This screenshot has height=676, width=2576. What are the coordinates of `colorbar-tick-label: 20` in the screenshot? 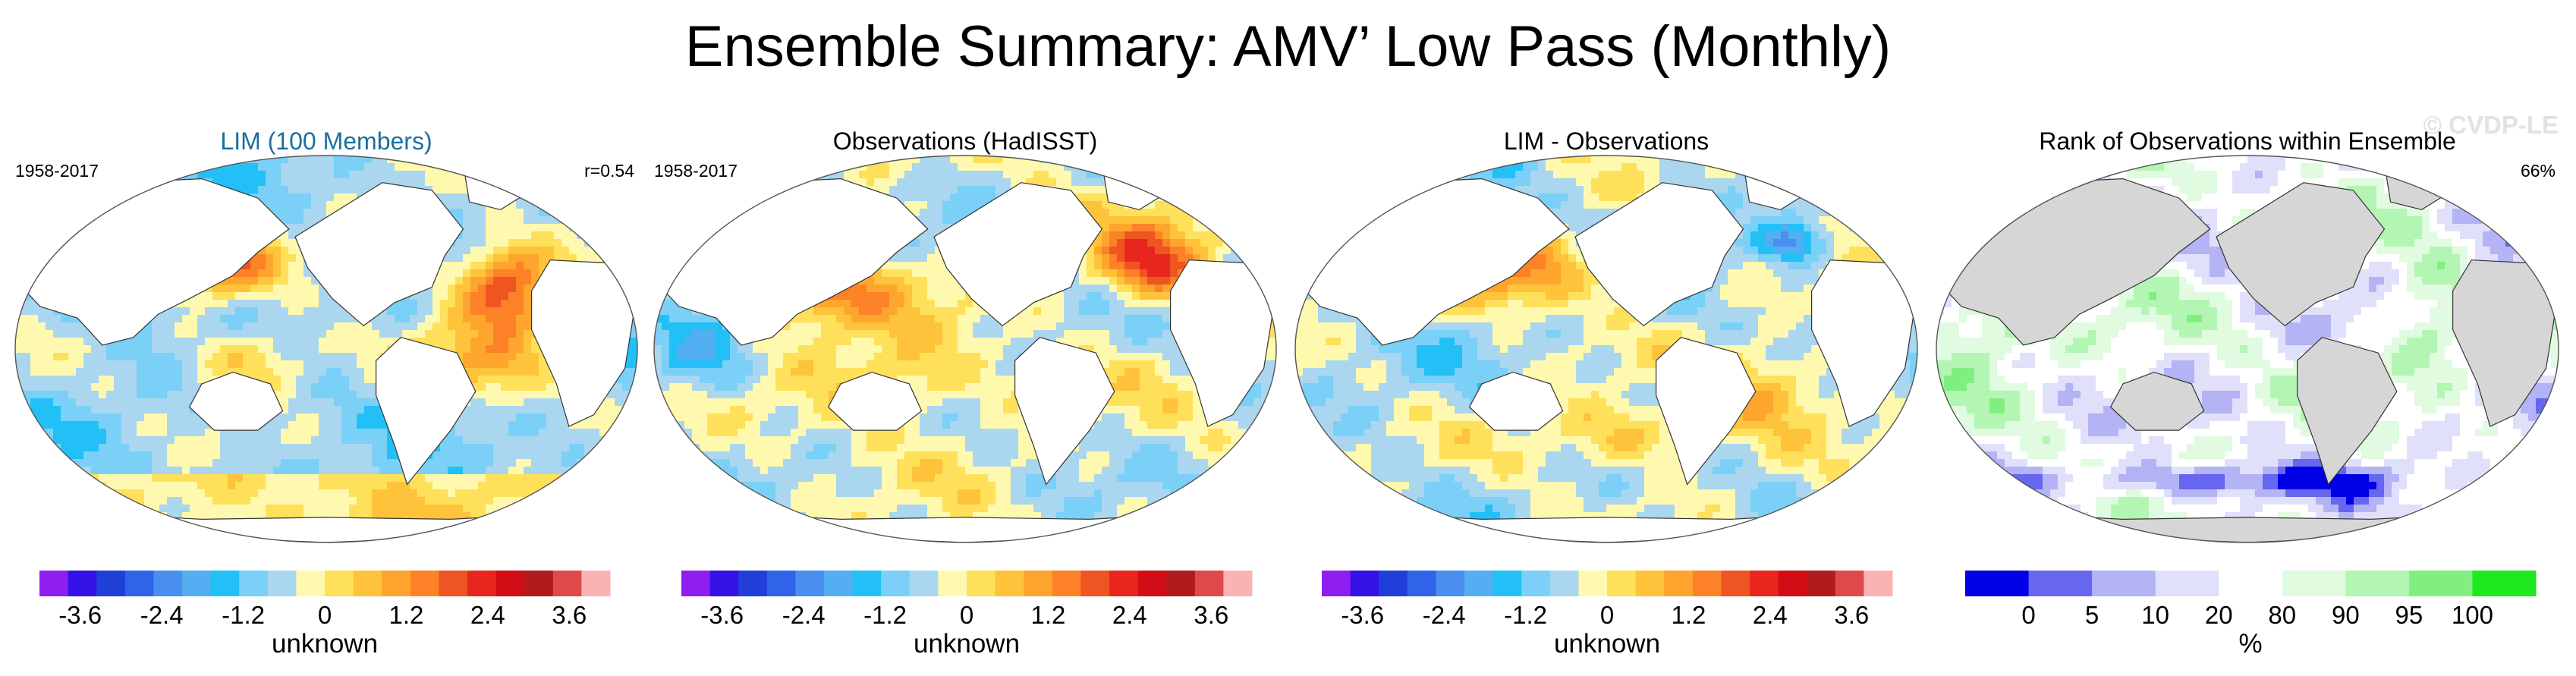 It's located at (2219, 615).